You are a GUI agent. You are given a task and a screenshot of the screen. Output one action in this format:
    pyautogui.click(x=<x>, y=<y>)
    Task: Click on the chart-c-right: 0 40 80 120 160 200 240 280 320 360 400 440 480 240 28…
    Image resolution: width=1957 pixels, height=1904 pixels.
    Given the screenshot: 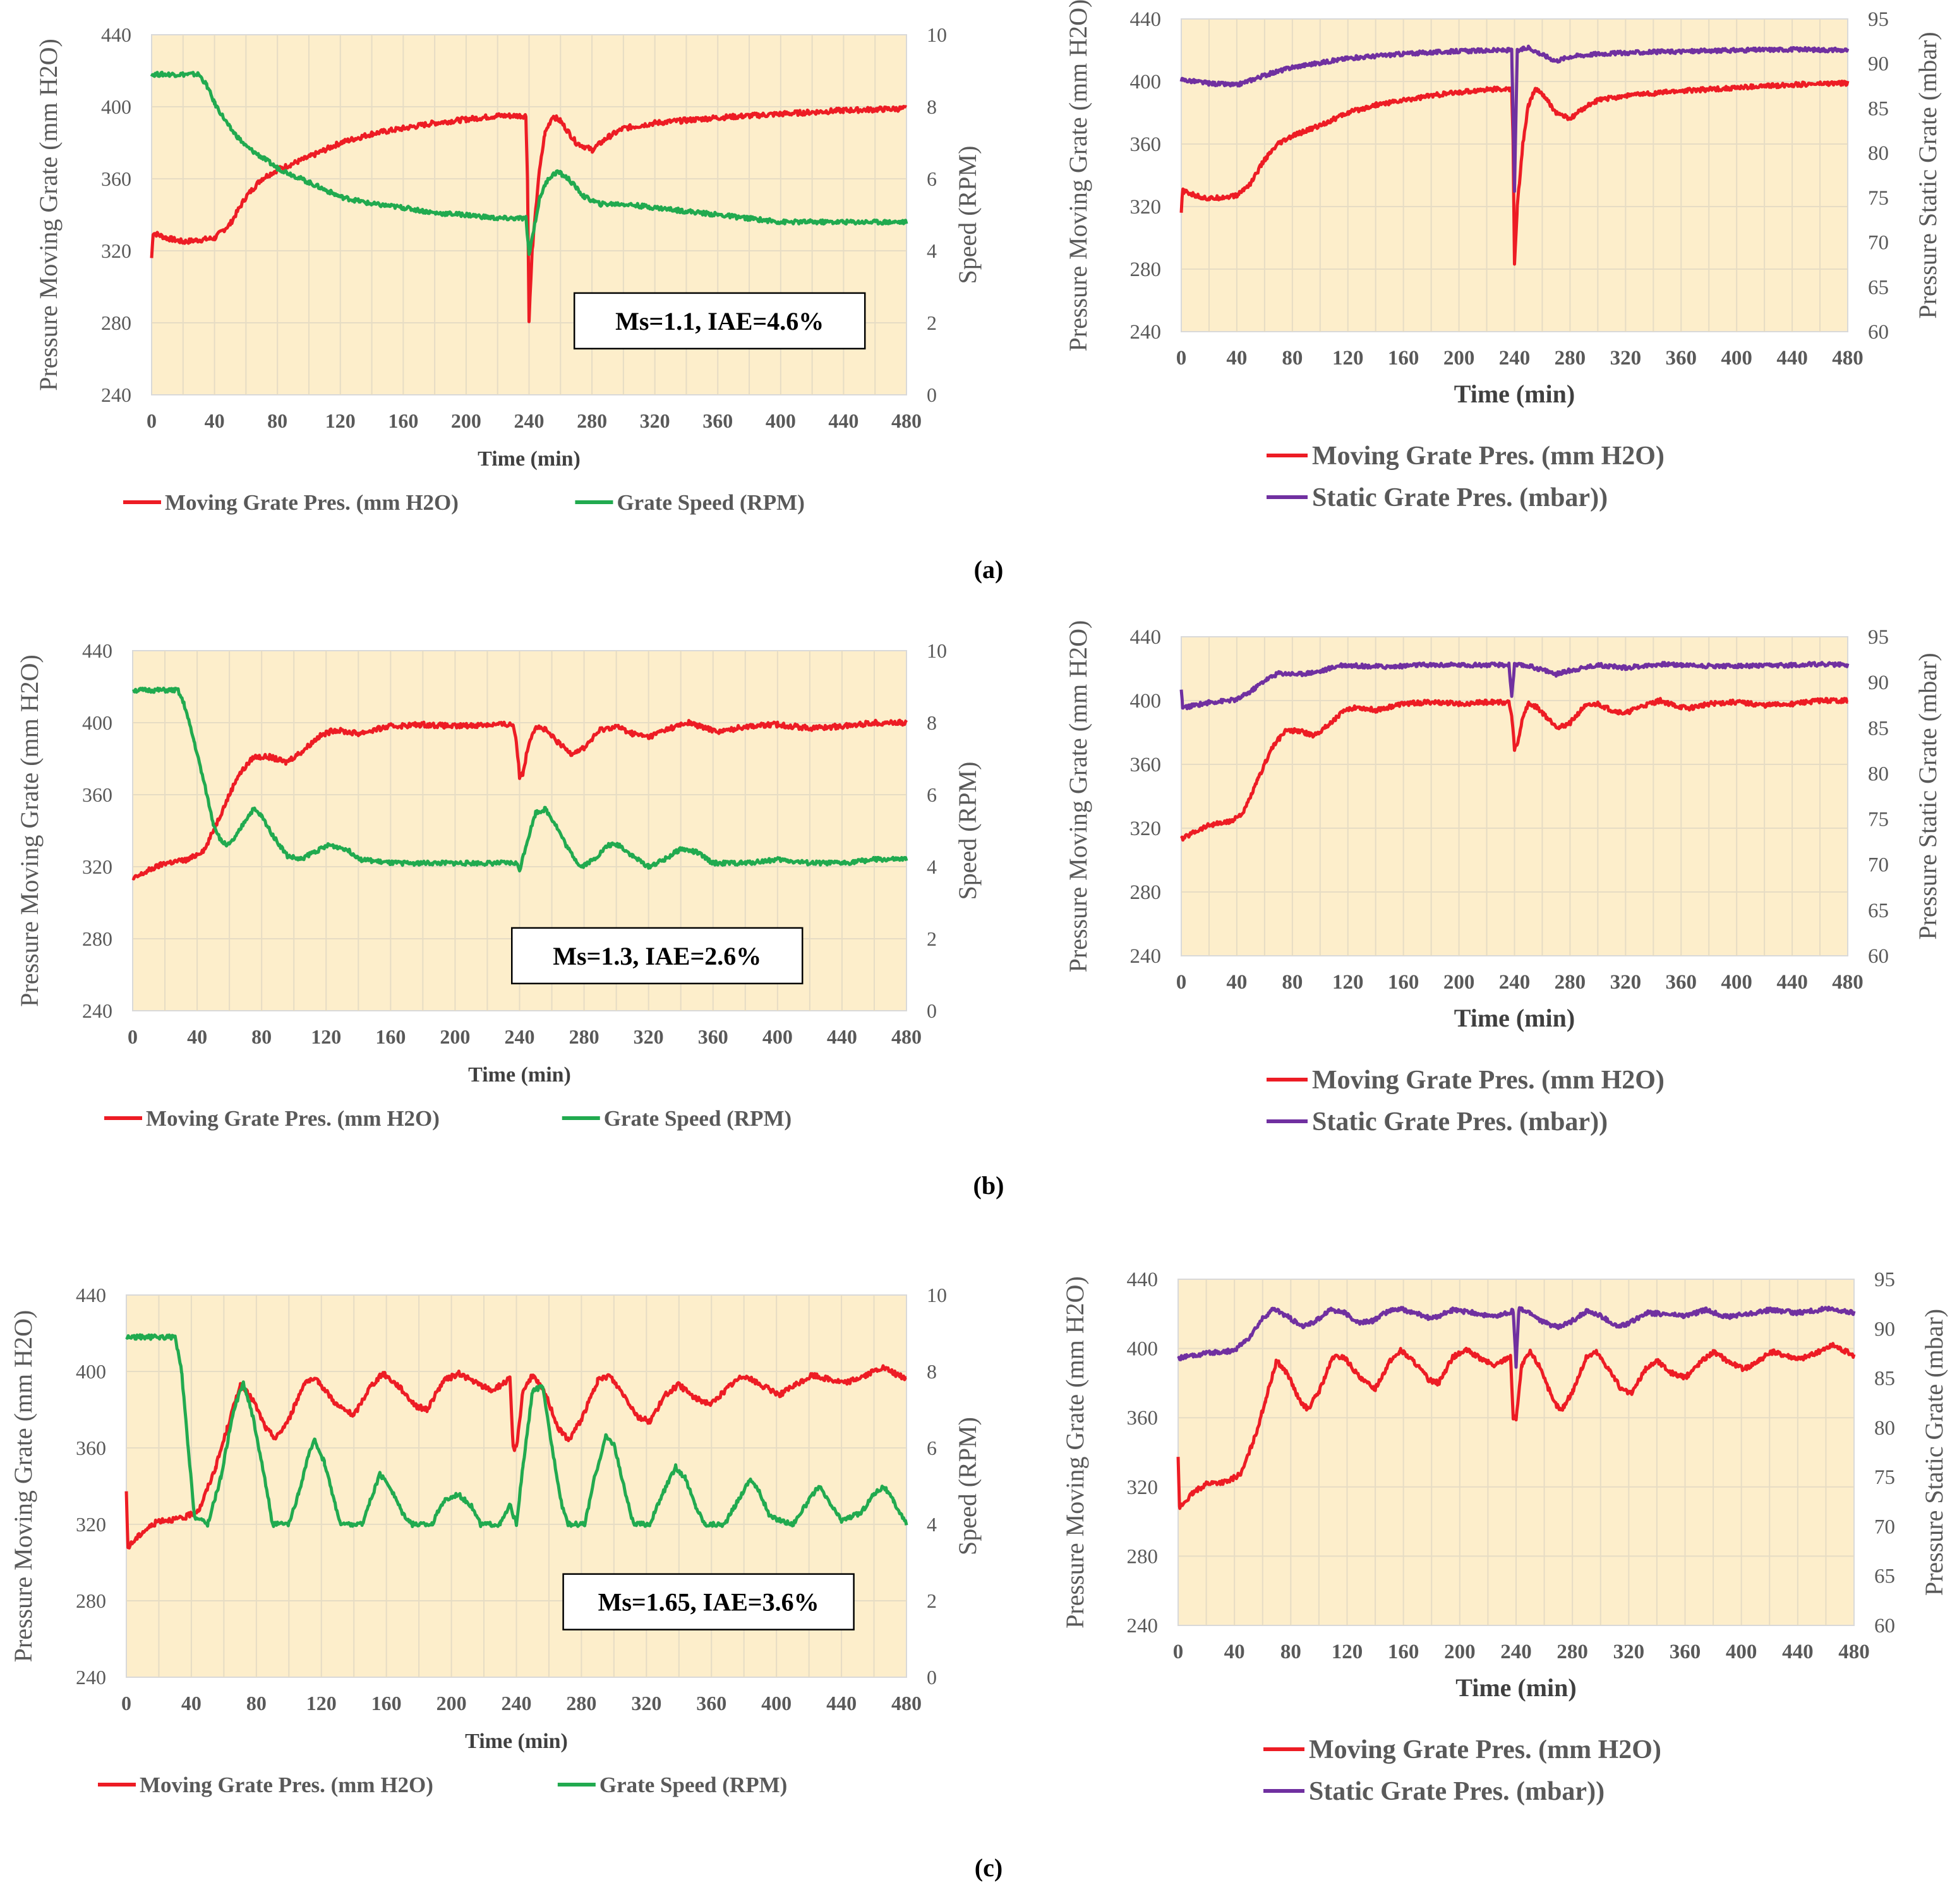 What is the action you would take?
    pyautogui.click(x=1505, y=1537)
    